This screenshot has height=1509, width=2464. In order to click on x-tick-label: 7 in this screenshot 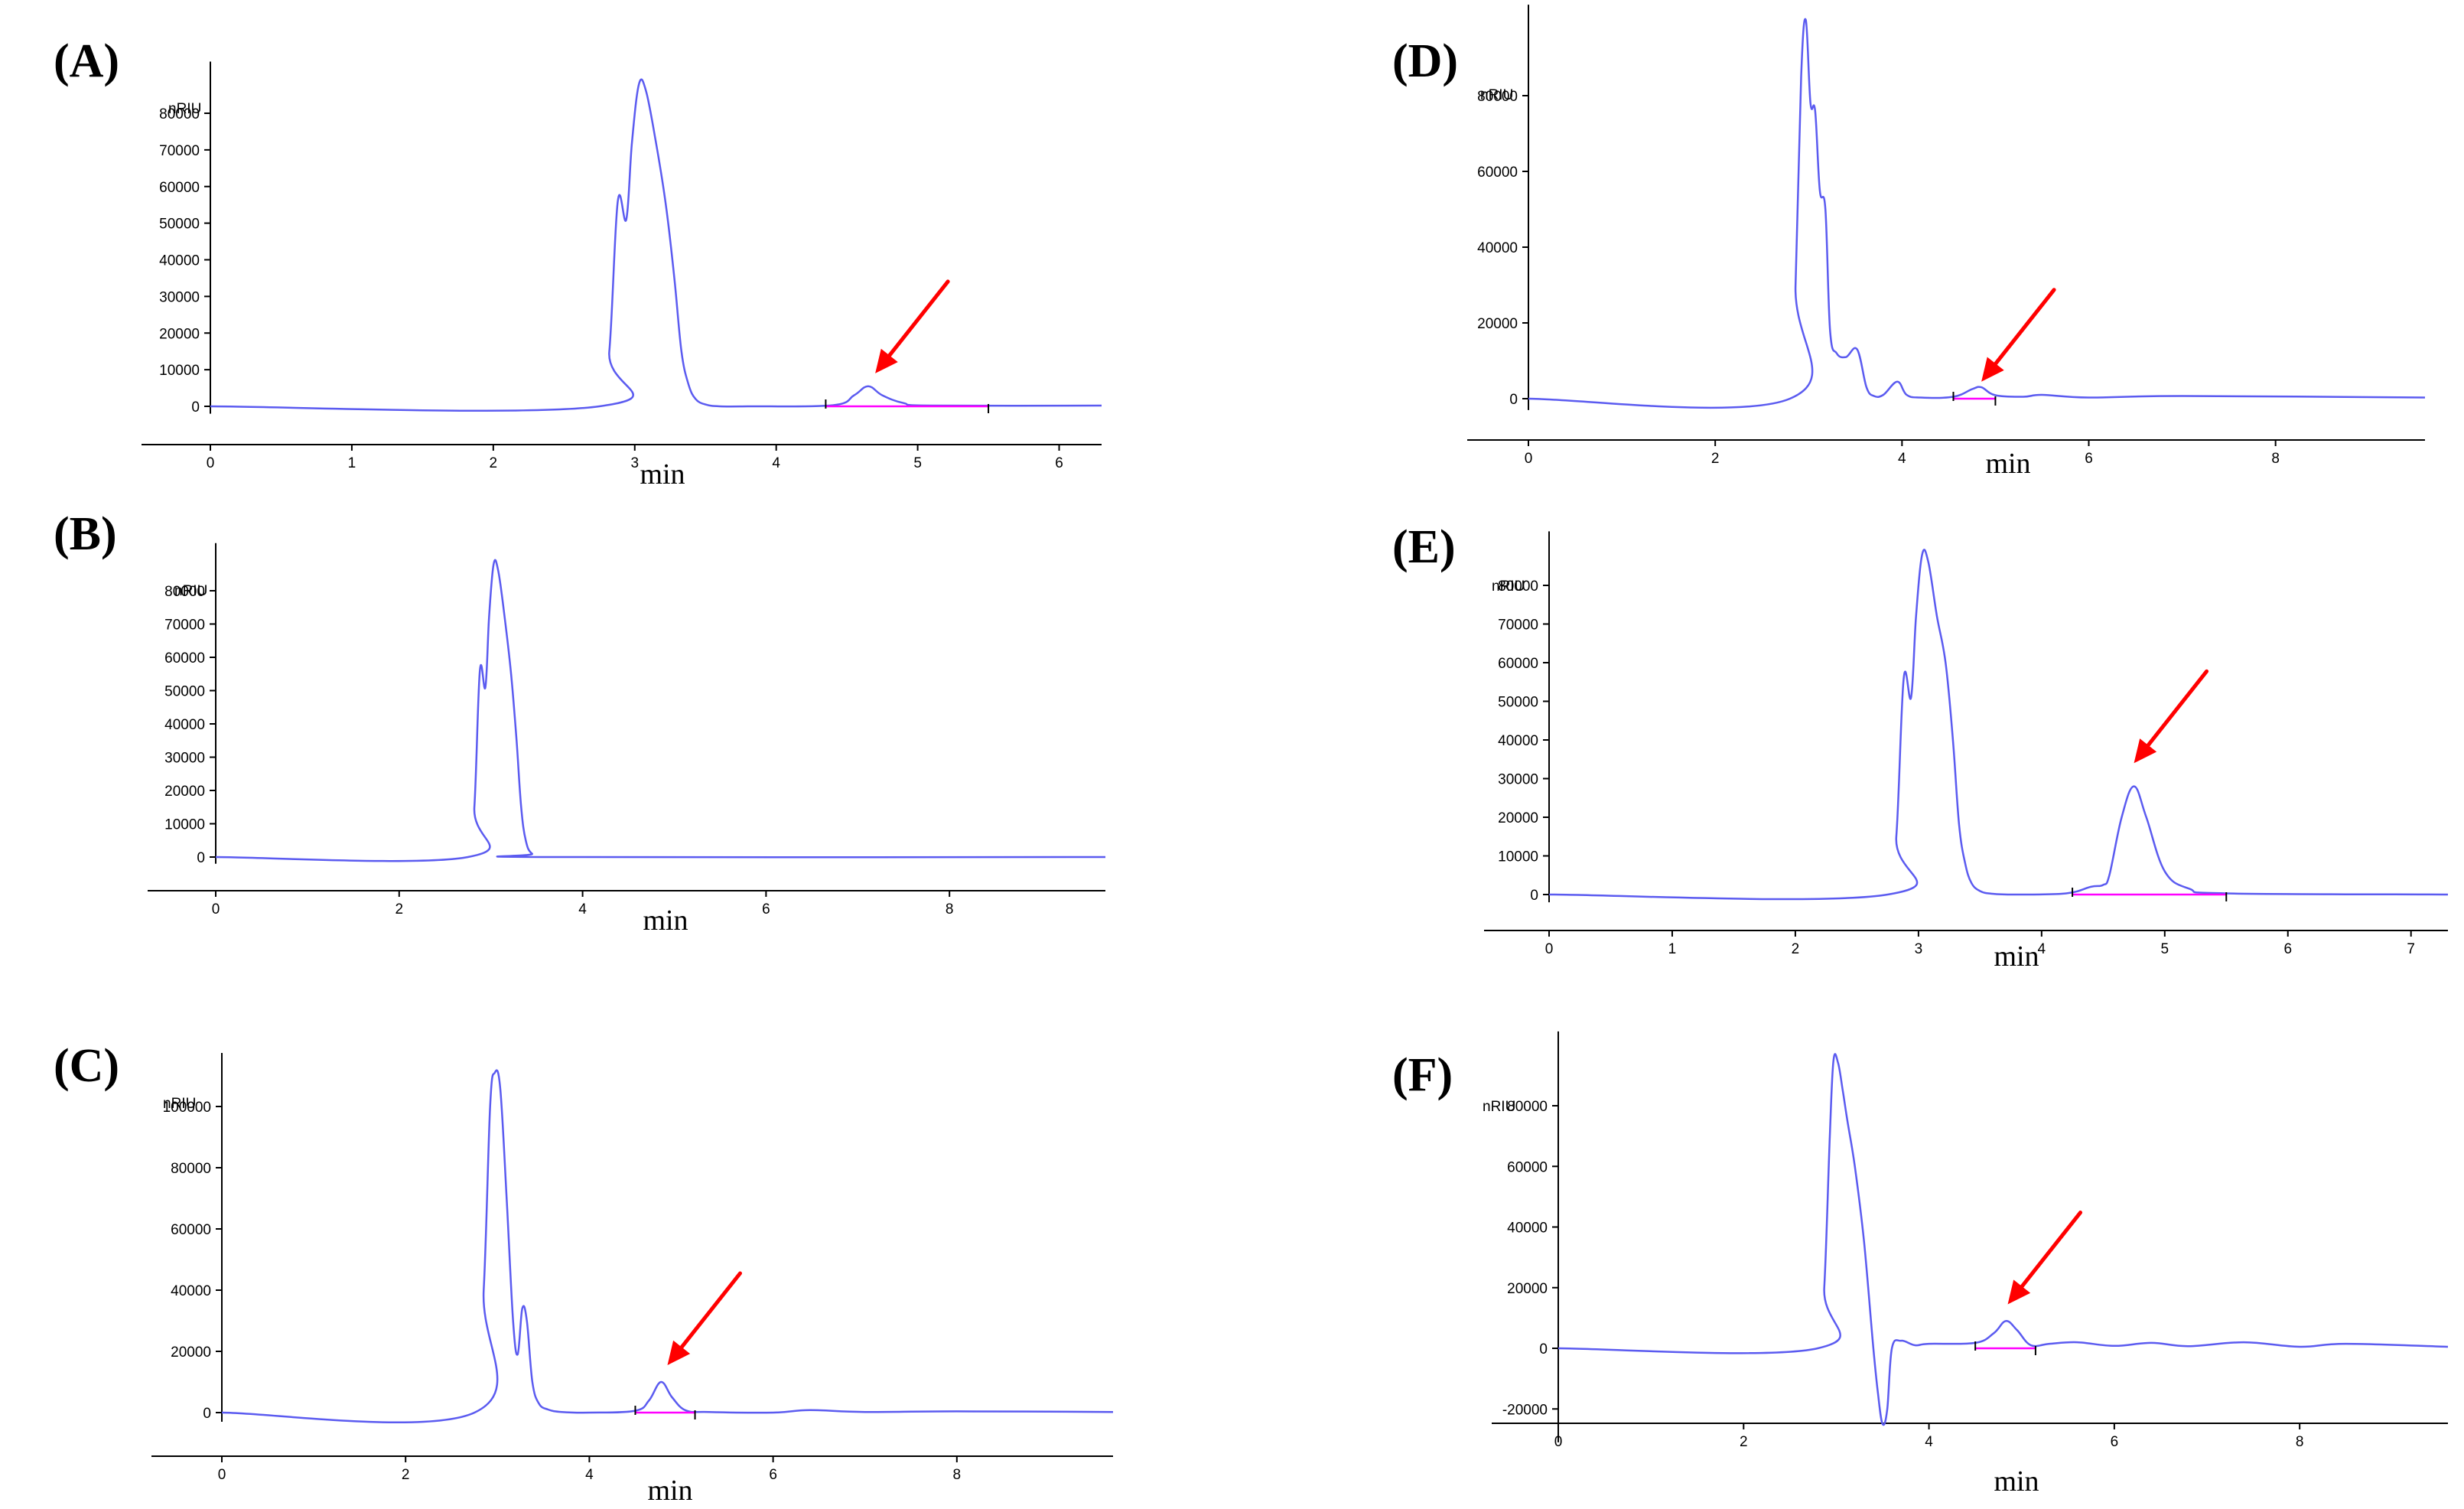, I will do `click(2411, 949)`.